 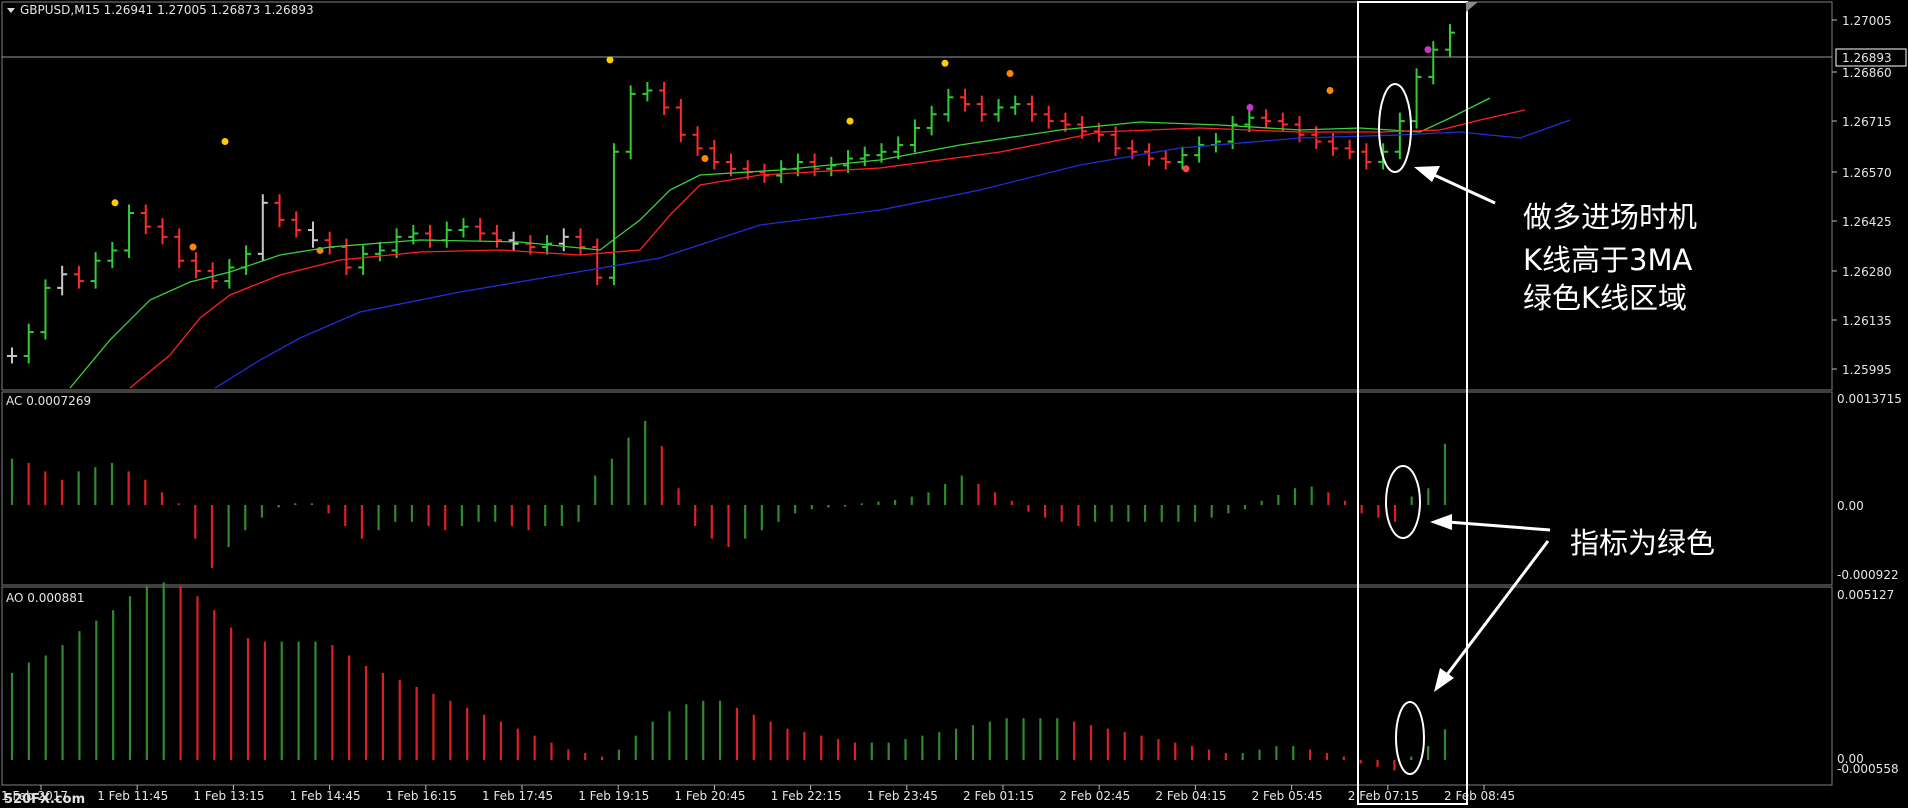 I want to click on time-tick-label: 1 Feb 2017, so click(x=34, y=796).